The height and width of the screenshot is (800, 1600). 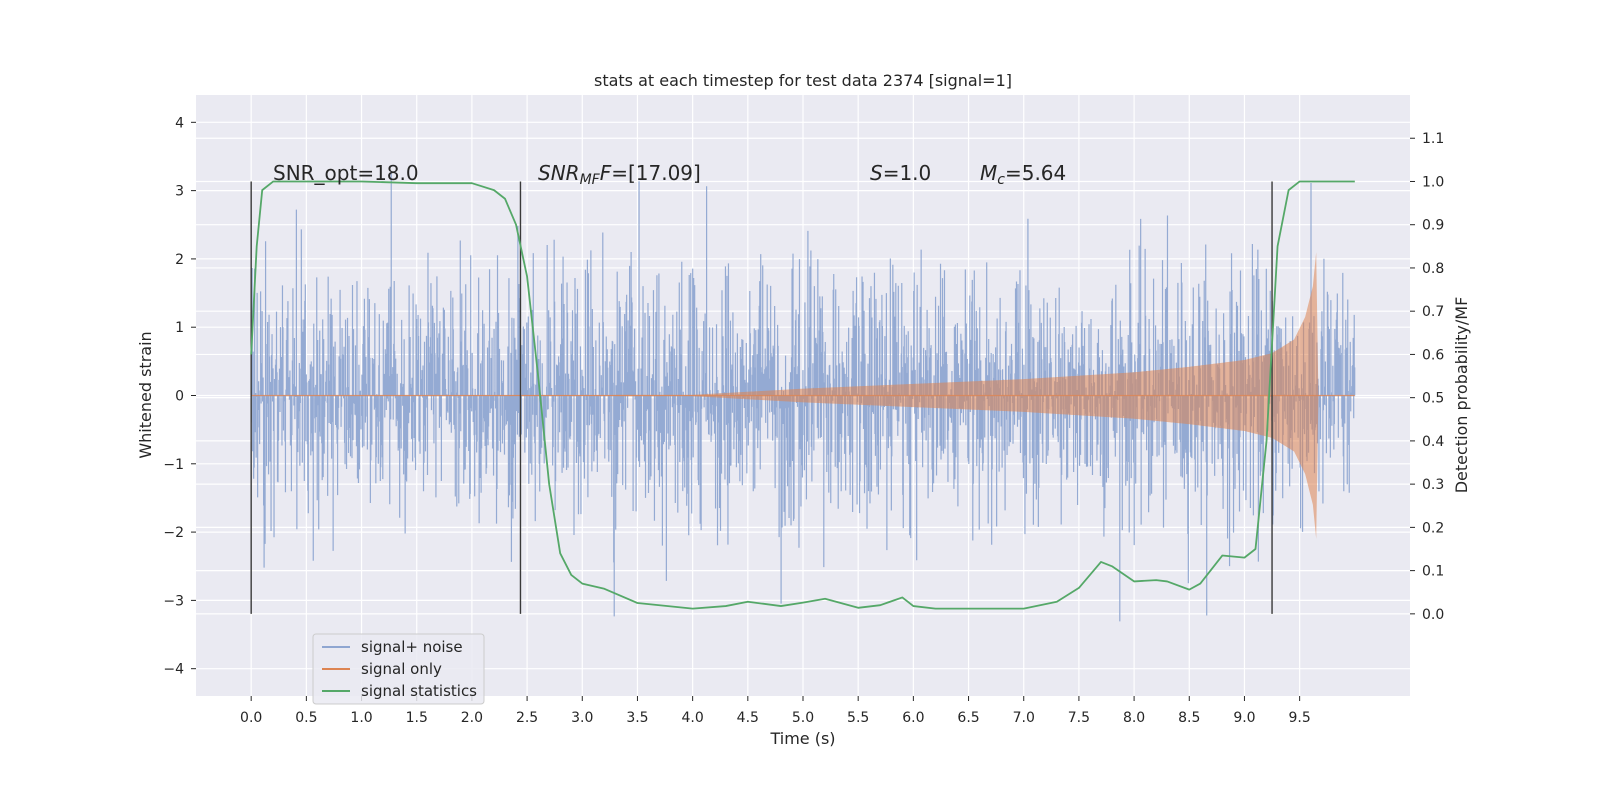 I want to click on legend-label-signal-statistics: signal statistics, so click(x=419, y=691).